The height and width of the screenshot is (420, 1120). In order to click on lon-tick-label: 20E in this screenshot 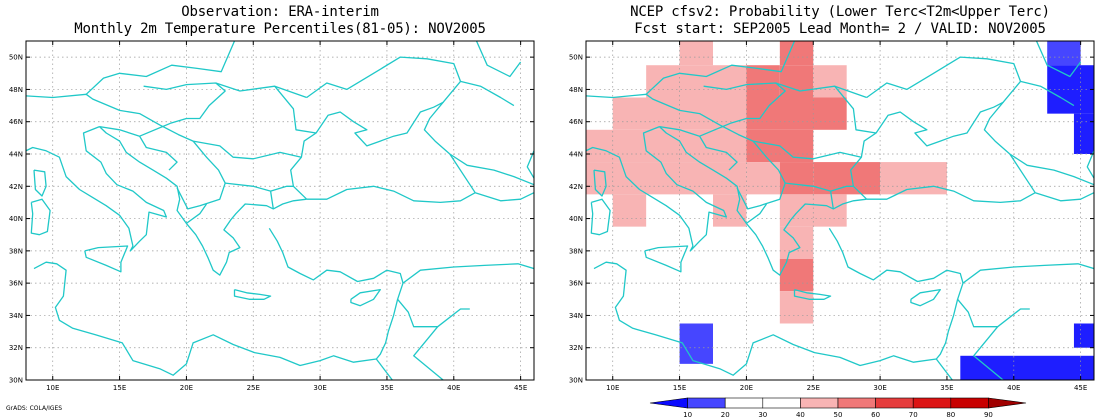, I will do `click(746, 388)`.